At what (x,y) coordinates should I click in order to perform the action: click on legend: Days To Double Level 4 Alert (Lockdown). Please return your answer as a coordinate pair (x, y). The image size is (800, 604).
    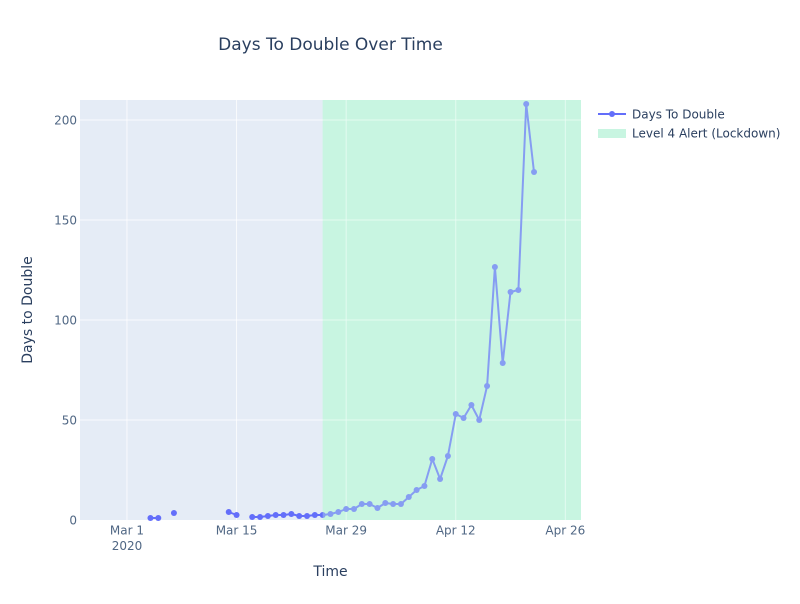
    Looking at the image, I should click on (689, 124).